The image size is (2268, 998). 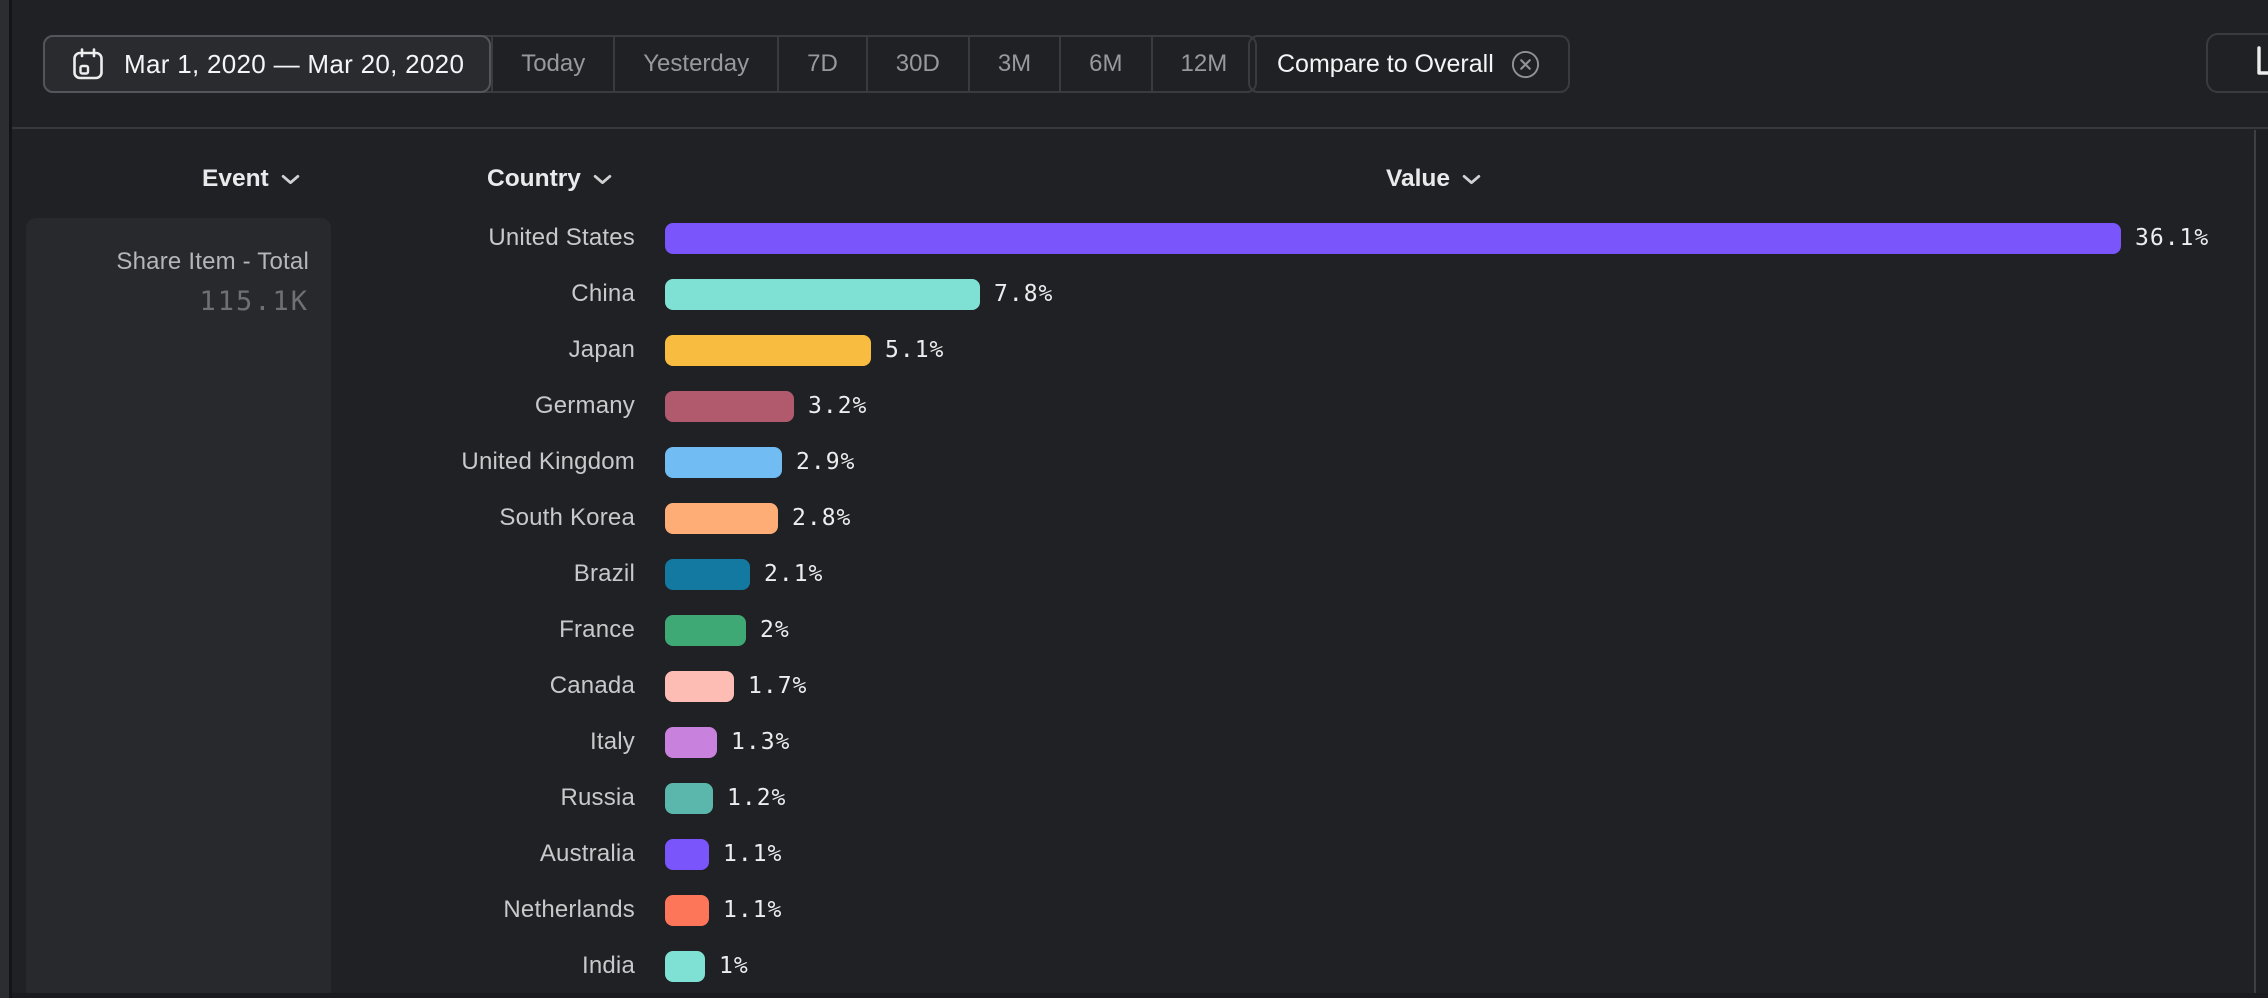 What do you see at coordinates (761, 742) in the screenshot?
I see `bar-value-label: 1.3%` at bounding box center [761, 742].